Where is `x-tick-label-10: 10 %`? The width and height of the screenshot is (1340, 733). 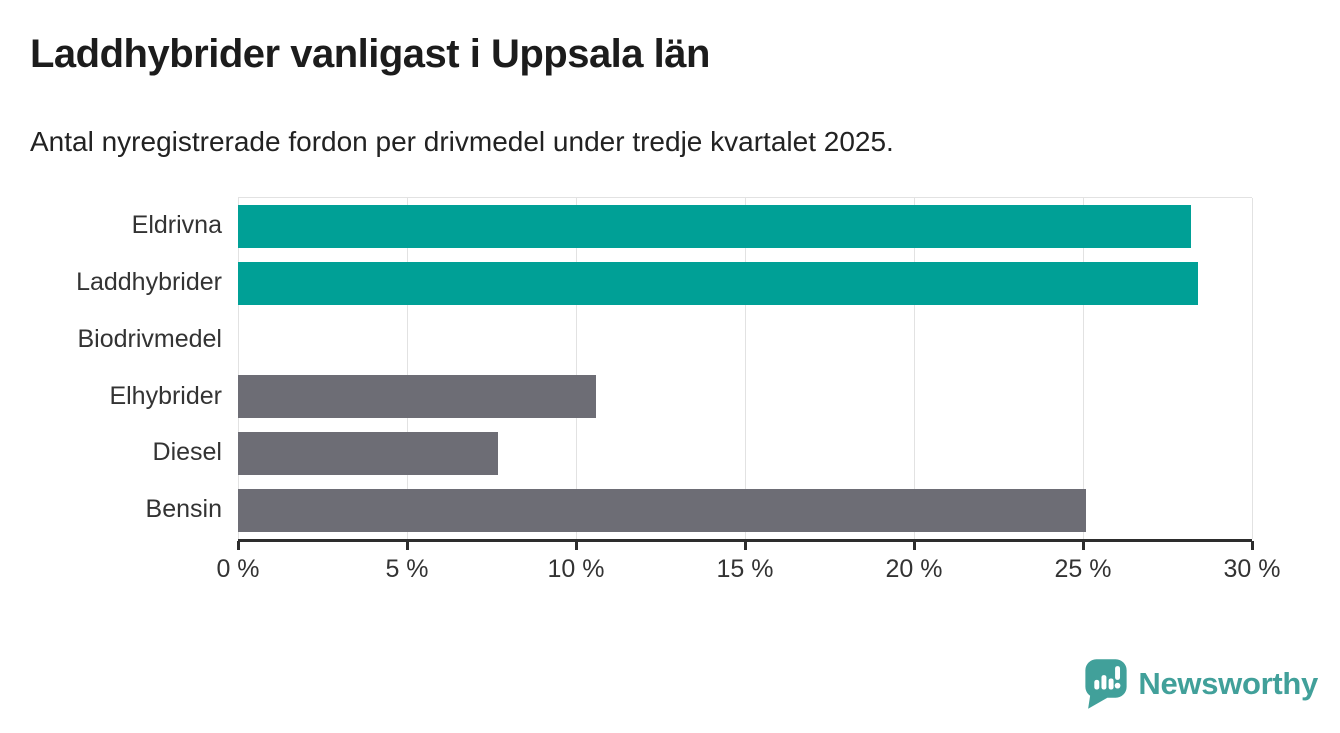 x-tick-label-10: 10 % is located at coordinates (576, 569).